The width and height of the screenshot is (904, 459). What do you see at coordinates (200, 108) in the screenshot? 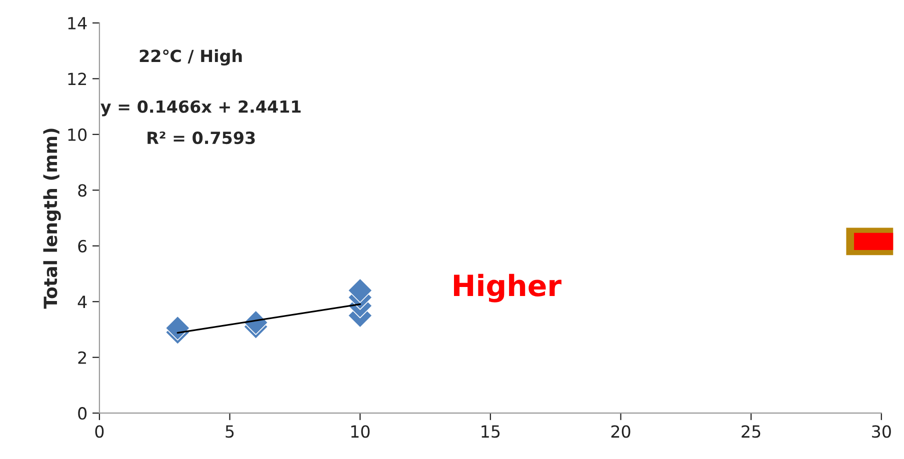
I see `annotation: y = 0.1466x + 2.4411` at bounding box center [200, 108].